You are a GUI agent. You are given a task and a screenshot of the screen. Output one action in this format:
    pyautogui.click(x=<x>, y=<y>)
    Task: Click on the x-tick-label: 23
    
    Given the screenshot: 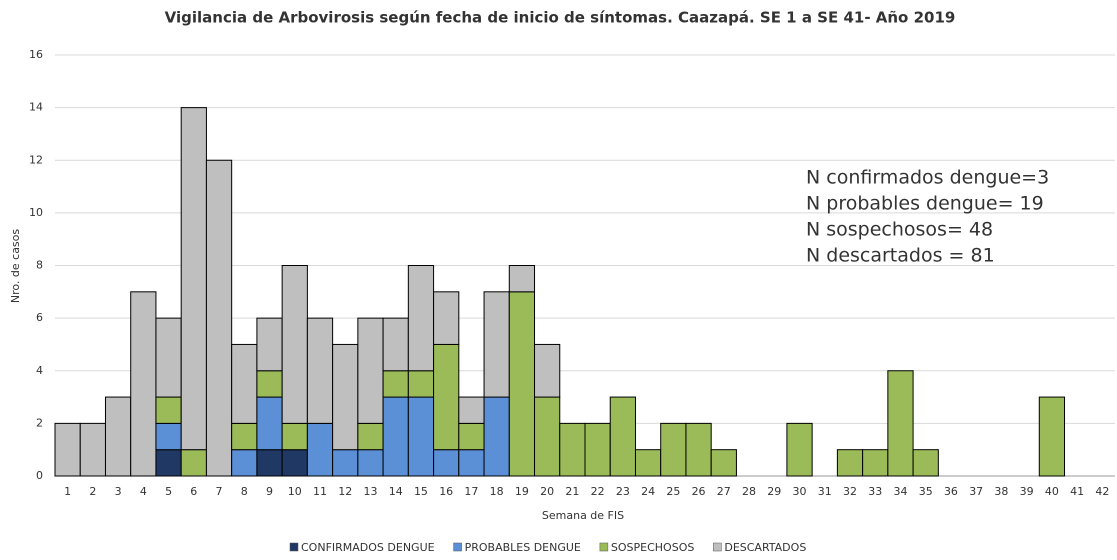 What is the action you would take?
    pyautogui.click(x=623, y=491)
    